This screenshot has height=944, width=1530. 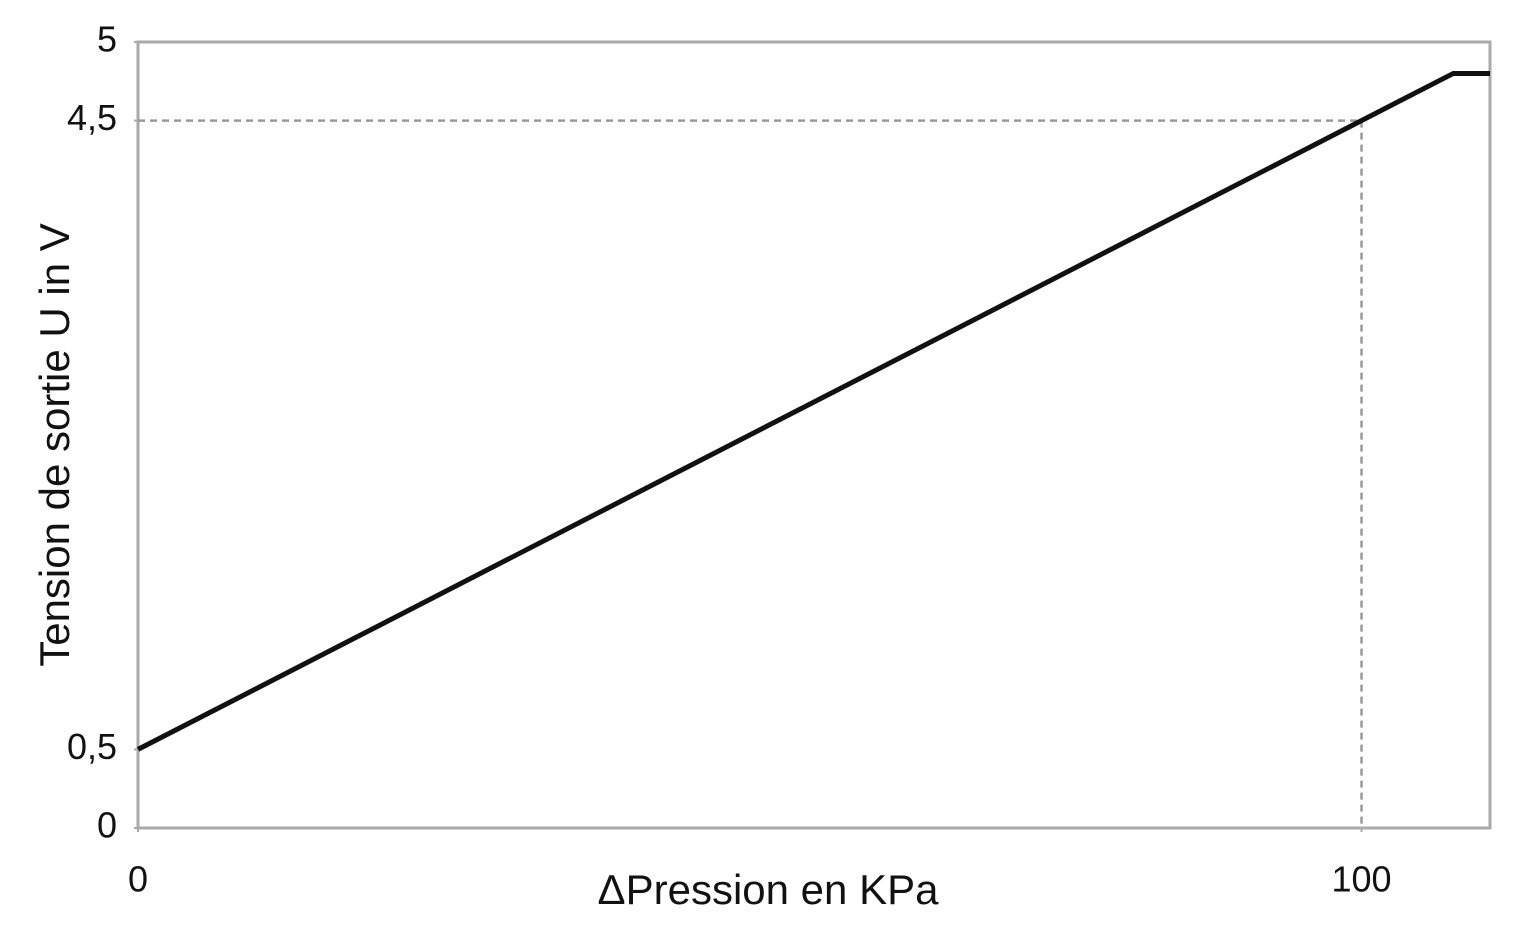 What do you see at coordinates (54, 445) in the screenshot?
I see `y-axis-title: Tension de sortie U in V` at bounding box center [54, 445].